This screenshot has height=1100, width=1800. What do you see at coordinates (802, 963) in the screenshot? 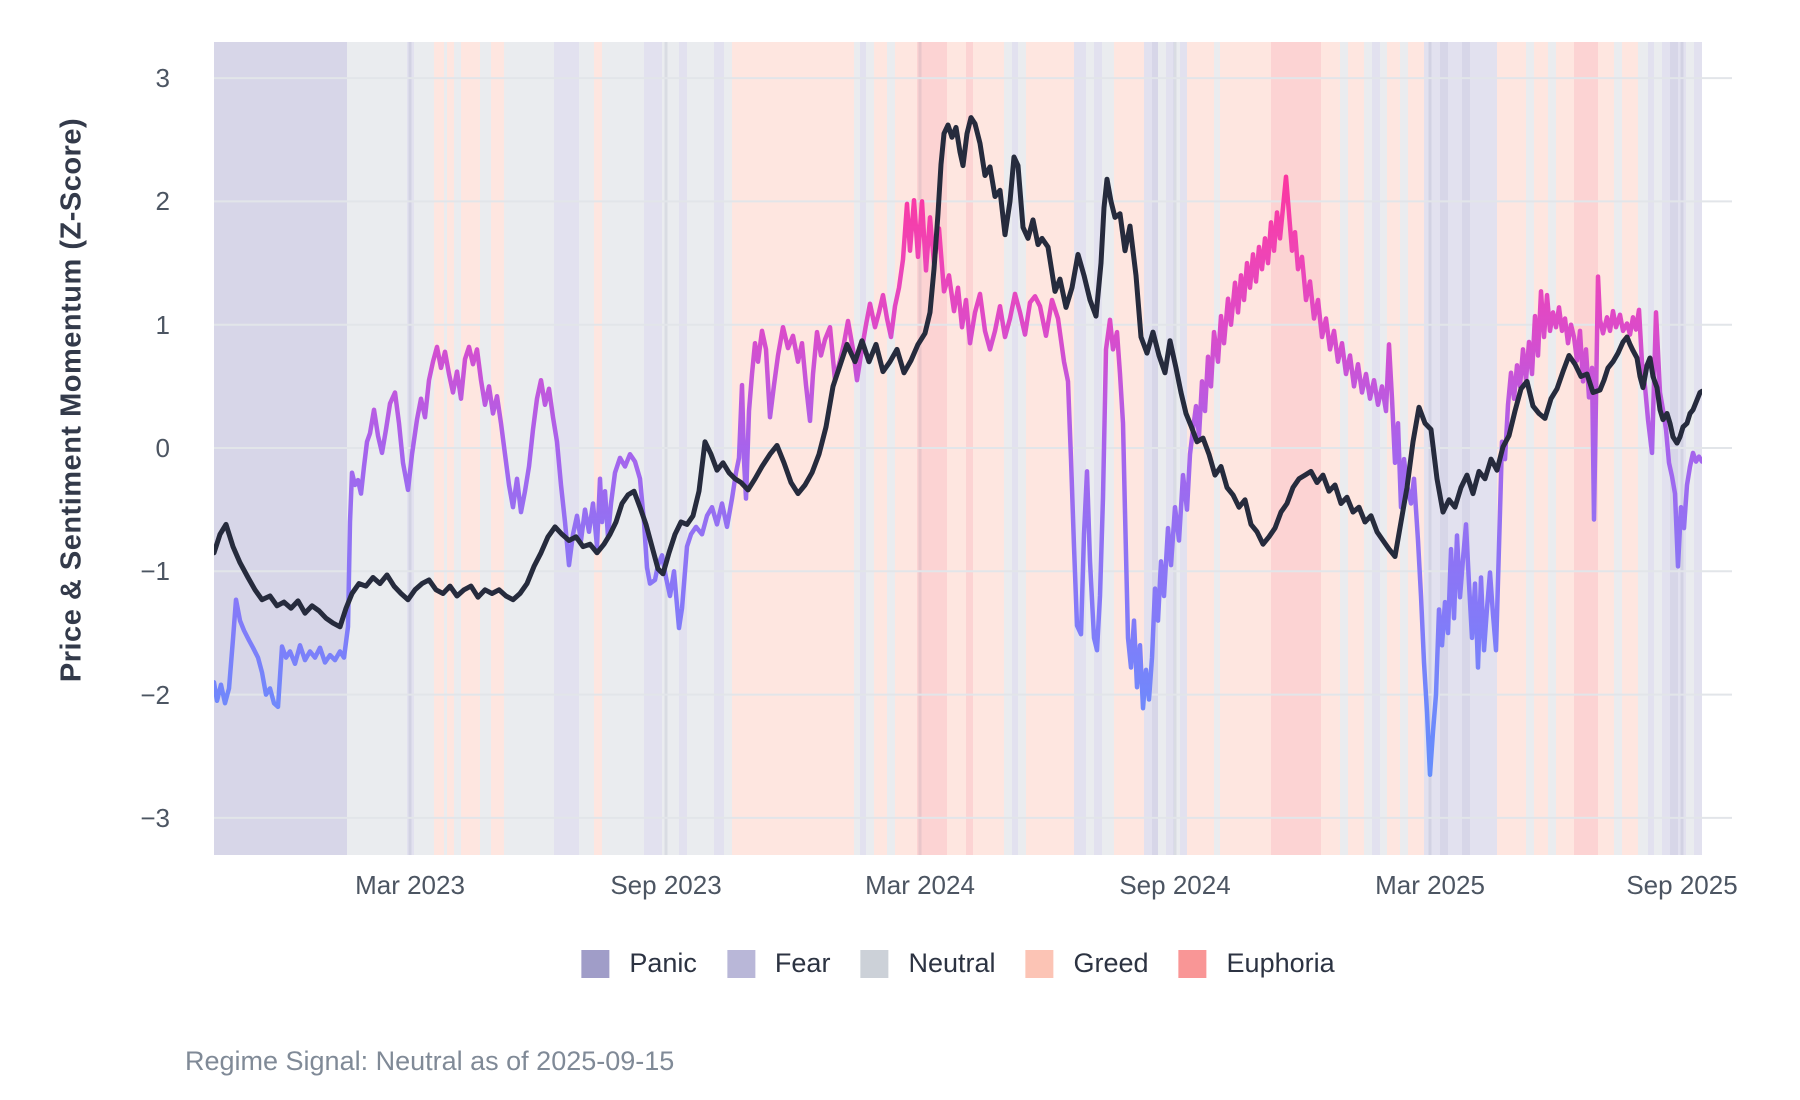
I see `legend-label: Fear` at bounding box center [802, 963].